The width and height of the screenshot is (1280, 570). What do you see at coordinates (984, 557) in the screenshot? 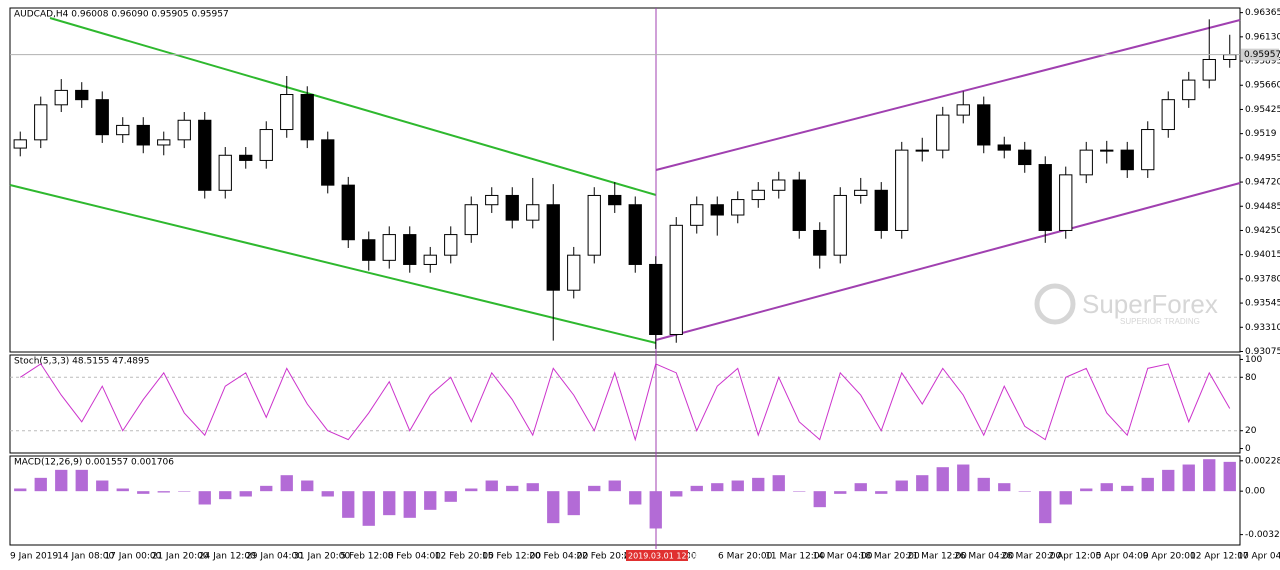
I see `x-tick-label: 26 Mar 04:00` at bounding box center [984, 557].